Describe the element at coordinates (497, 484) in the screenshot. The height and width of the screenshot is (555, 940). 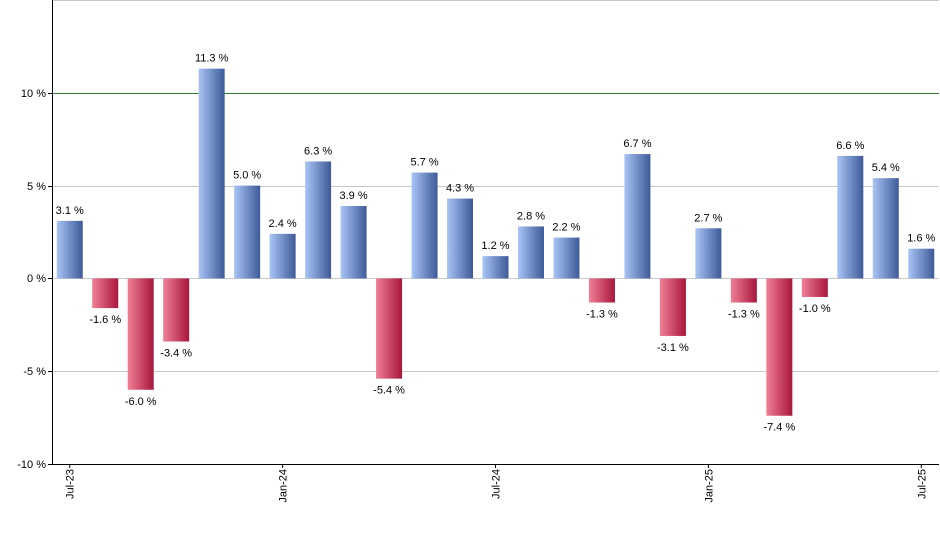
I see `x-tick-label: Jul-24` at that location.